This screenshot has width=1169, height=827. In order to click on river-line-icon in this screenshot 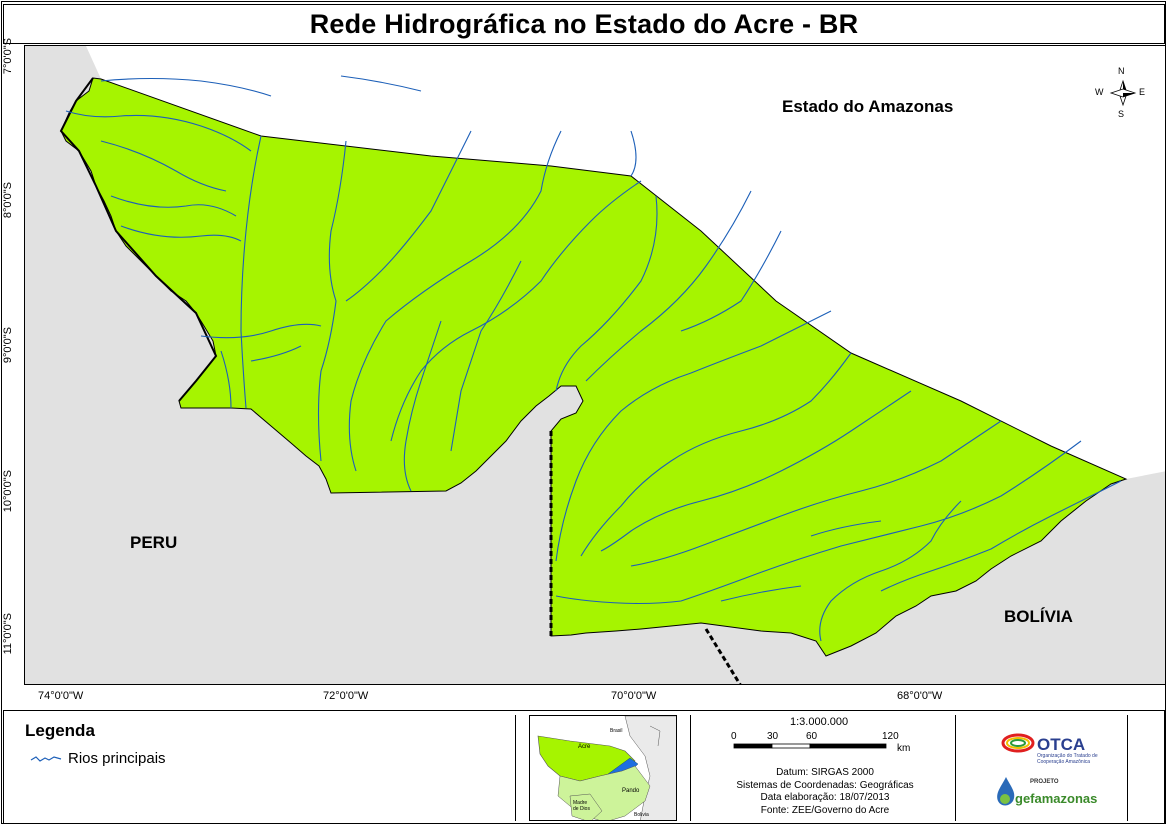, I will do `click(46, 758)`.